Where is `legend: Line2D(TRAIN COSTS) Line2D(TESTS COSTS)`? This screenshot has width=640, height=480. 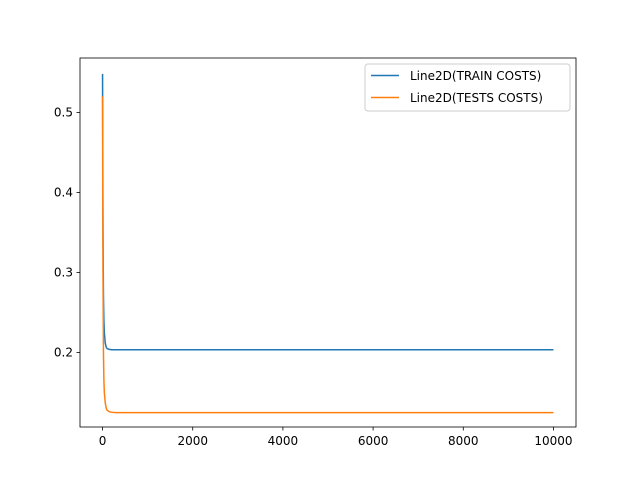
legend: Line2D(TRAIN COSTS) Line2D(TESTS COSTS) is located at coordinates (467, 87).